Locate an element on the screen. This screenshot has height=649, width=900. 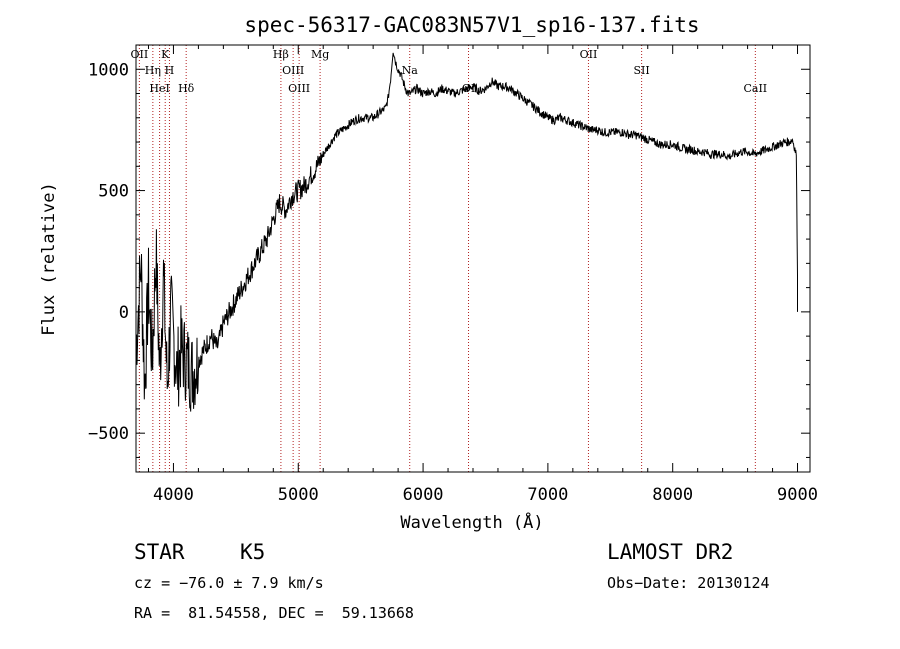
spectral-line-label: CaII is located at coordinates (755, 88).